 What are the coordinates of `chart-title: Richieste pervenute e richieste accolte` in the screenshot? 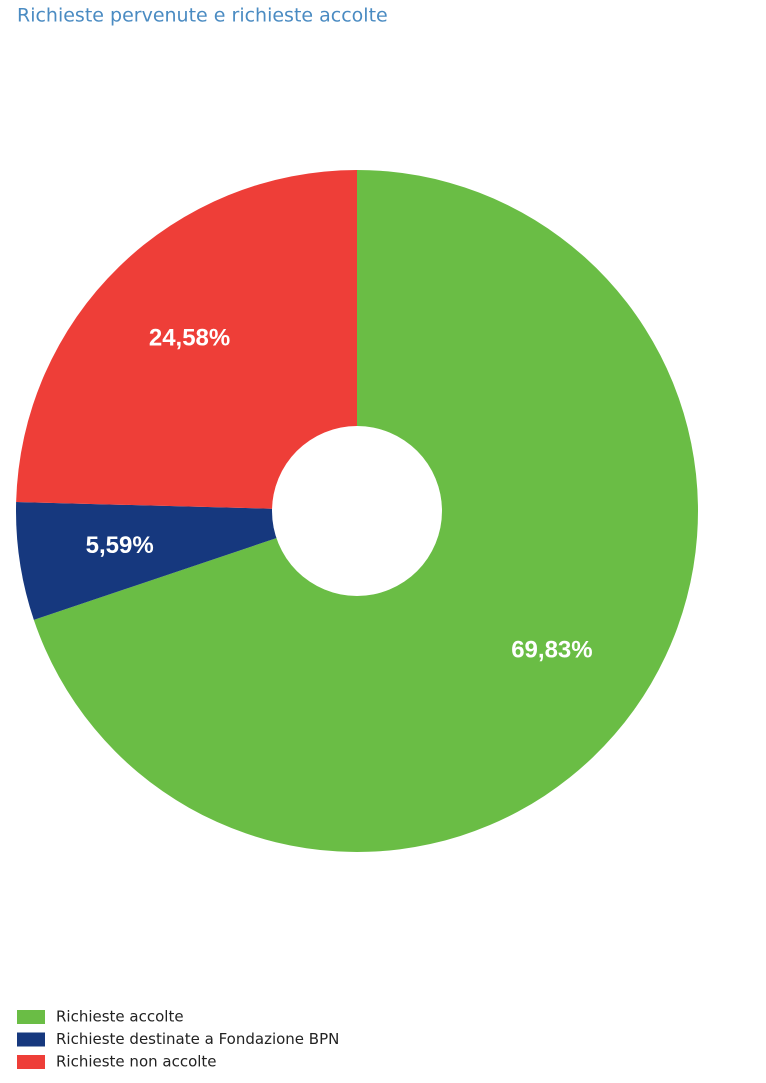 It's located at (202, 16).